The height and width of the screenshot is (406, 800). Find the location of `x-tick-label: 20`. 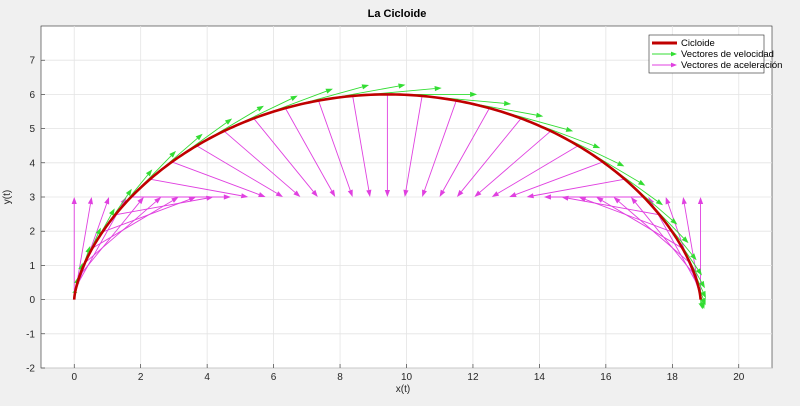

x-tick-label: 20 is located at coordinates (739, 377).